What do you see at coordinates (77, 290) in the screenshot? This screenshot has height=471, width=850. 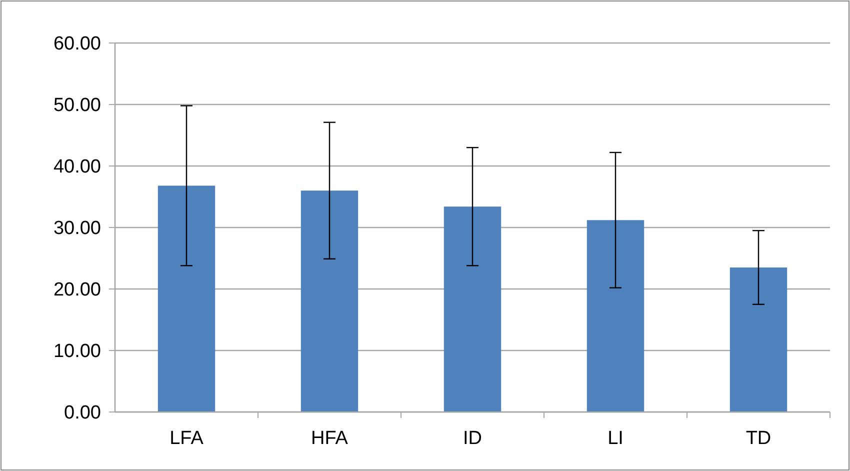 I see `y-tick-label: 20.00` at bounding box center [77, 290].